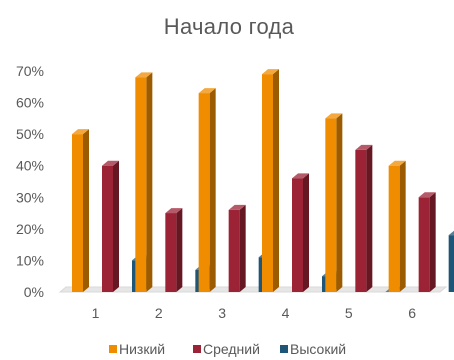 This screenshot has height=360, width=454. What do you see at coordinates (30, 181) in the screenshot?
I see `y-axis: 0% 10% 20% 30% 40% 50% 60% 70%` at bounding box center [30, 181].